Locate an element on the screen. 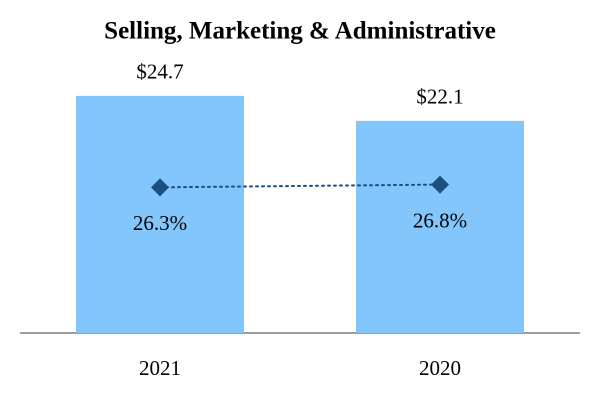 Image resolution: width=600 pixels, height=400 pixels. connector-line is located at coordinates (300, 186).